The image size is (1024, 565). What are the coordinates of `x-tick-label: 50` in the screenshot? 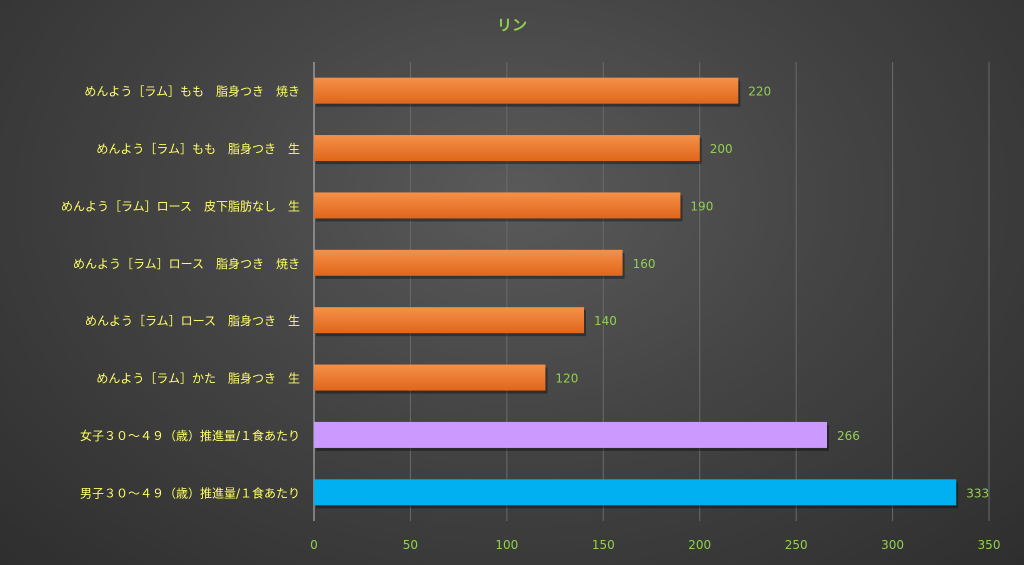 It's located at (410, 545).